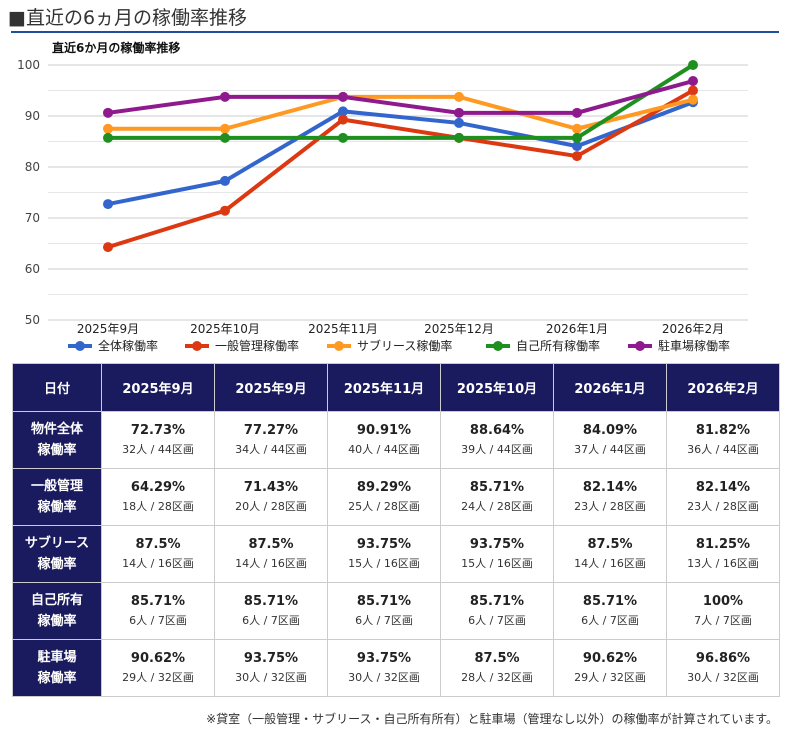 This screenshot has width=788, height=744. Describe the element at coordinates (497, 506) in the screenshot. I see `count-value: 24人 / 28区画` at that location.